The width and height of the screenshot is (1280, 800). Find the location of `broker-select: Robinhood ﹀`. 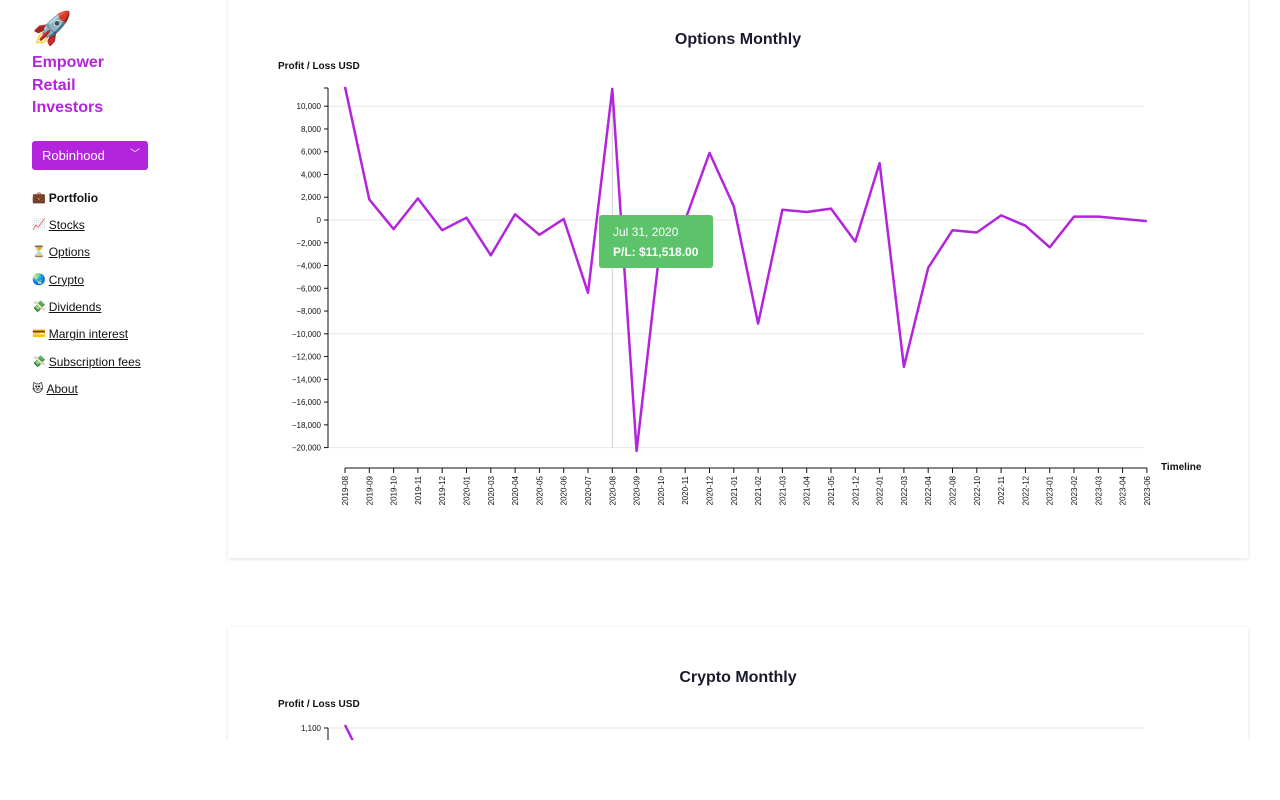

broker-select: Robinhood ﹀ is located at coordinates (90, 155).